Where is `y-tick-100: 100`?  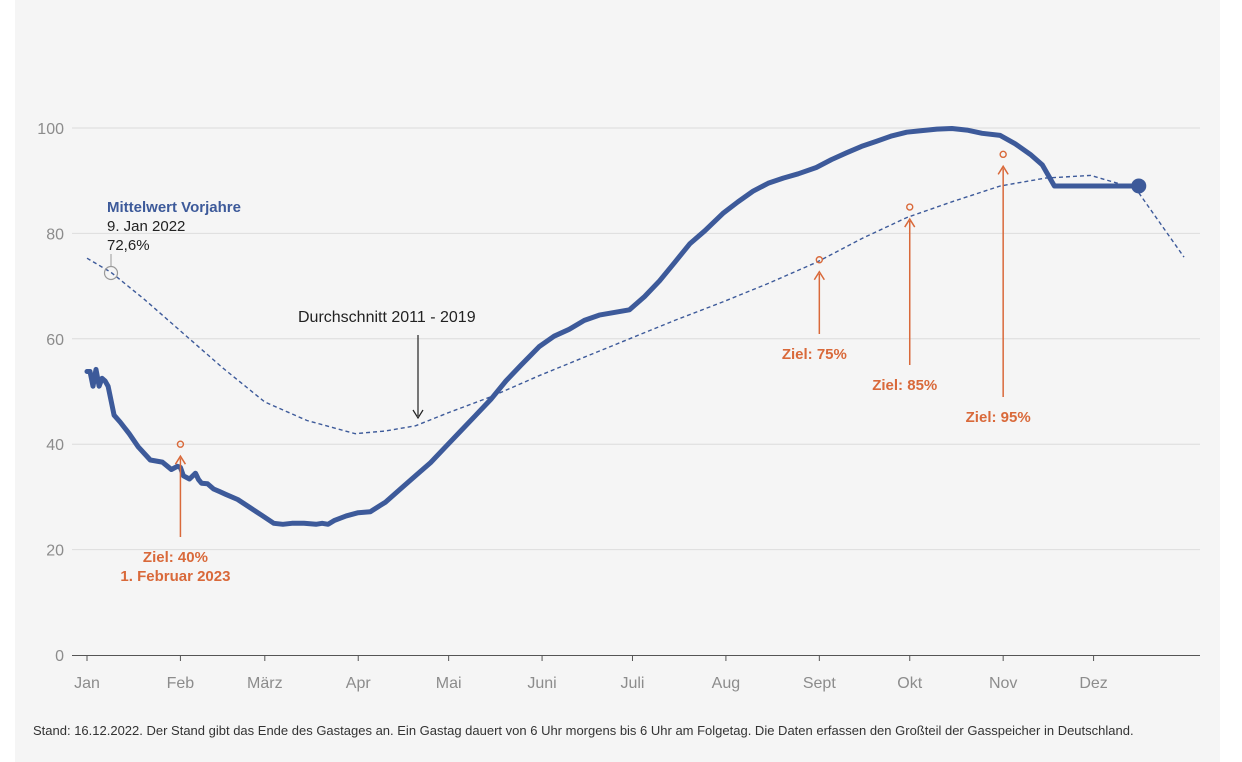
y-tick-100: 100 is located at coordinates (50, 129).